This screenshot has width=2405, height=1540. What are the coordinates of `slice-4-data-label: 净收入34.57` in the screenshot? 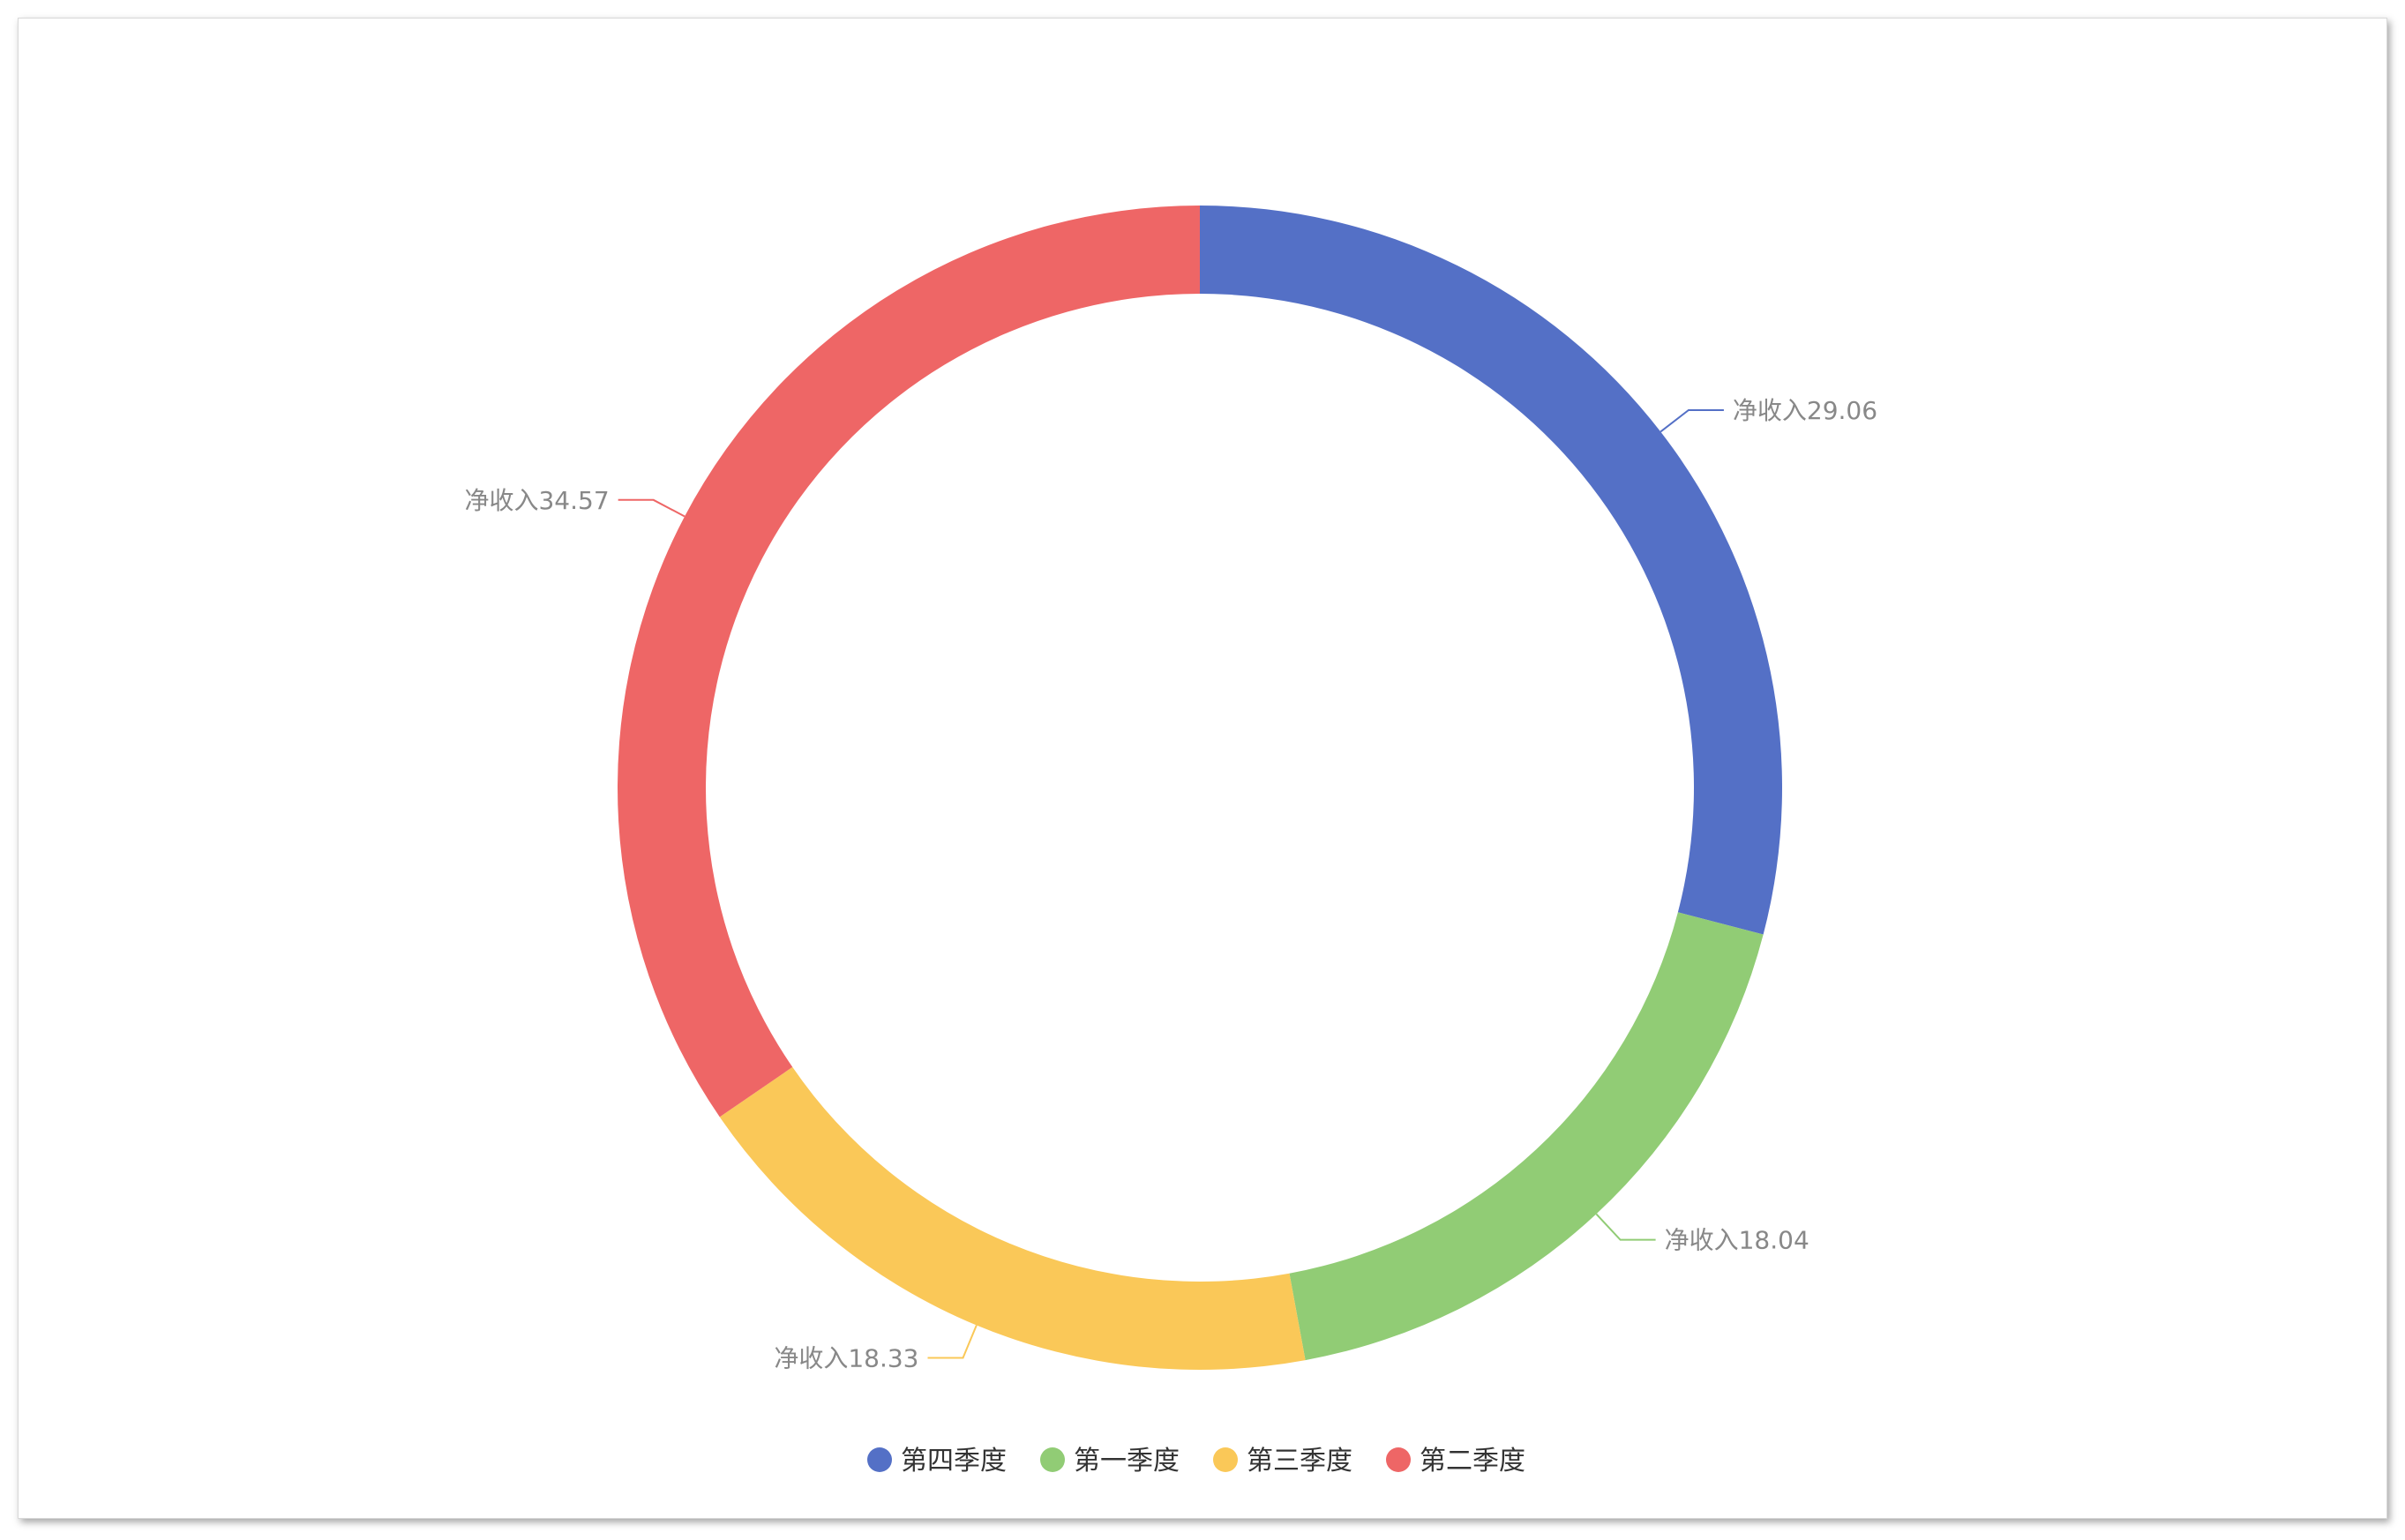 It's located at (536, 500).